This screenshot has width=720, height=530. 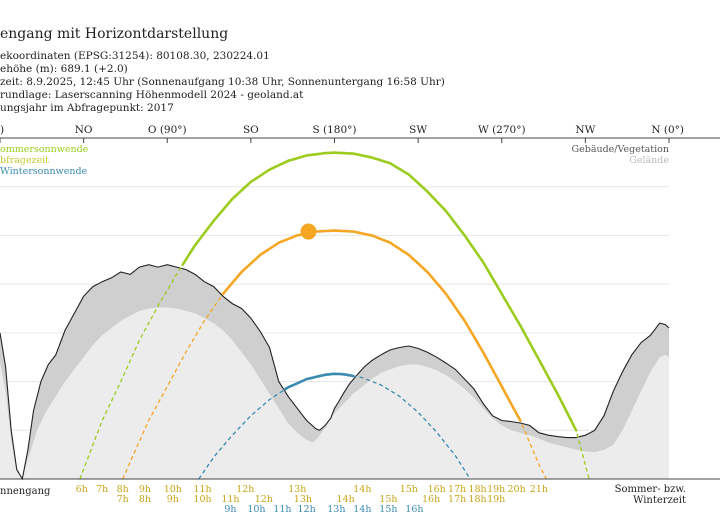 What do you see at coordinates (502, 130) in the screenshot?
I see `direction-label: W (270°)` at bounding box center [502, 130].